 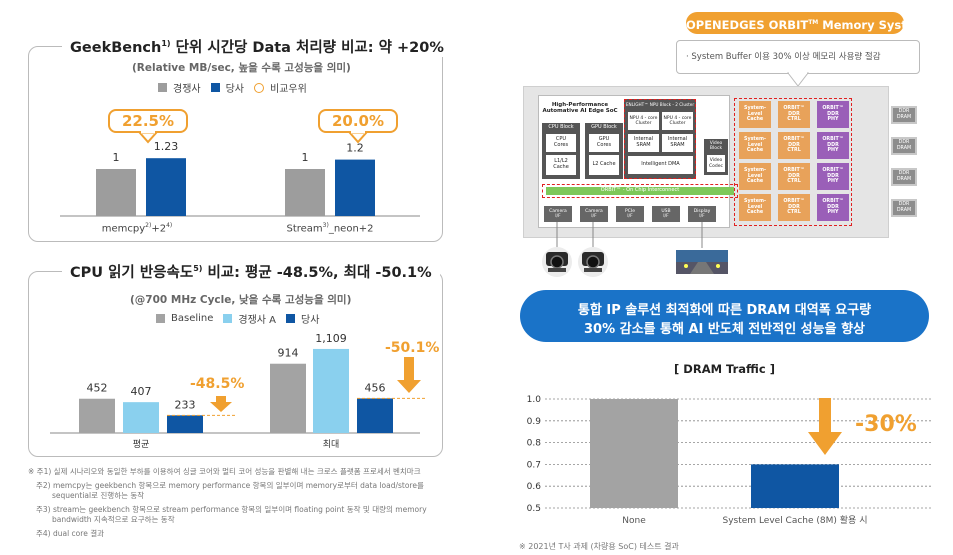 What do you see at coordinates (534, 509) in the screenshot?
I see `traffic-ytick: 0.5` at bounding box center [534, 509].